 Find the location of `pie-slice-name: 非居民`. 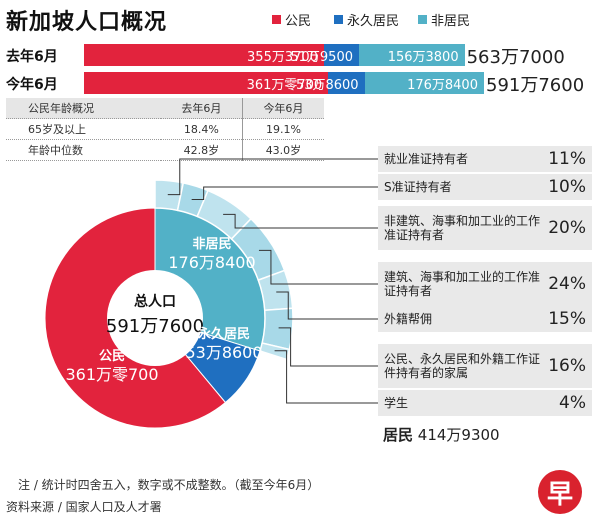

pie-slice-name: 非居民 is located at coordinates (211, 244).